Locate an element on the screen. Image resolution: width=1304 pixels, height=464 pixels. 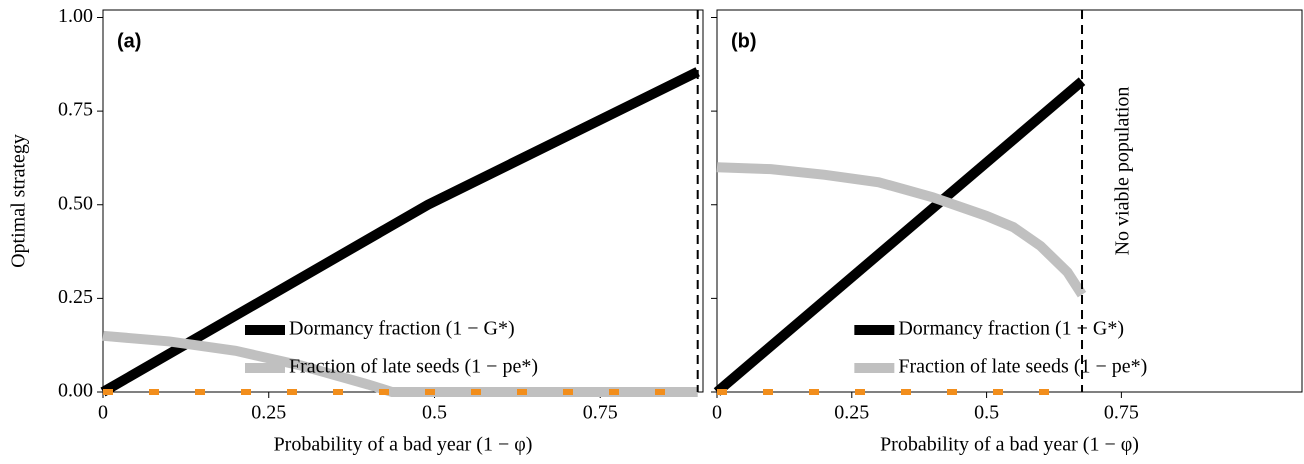
y-tick-label: 1.00 is located at coordinates (75, 16).